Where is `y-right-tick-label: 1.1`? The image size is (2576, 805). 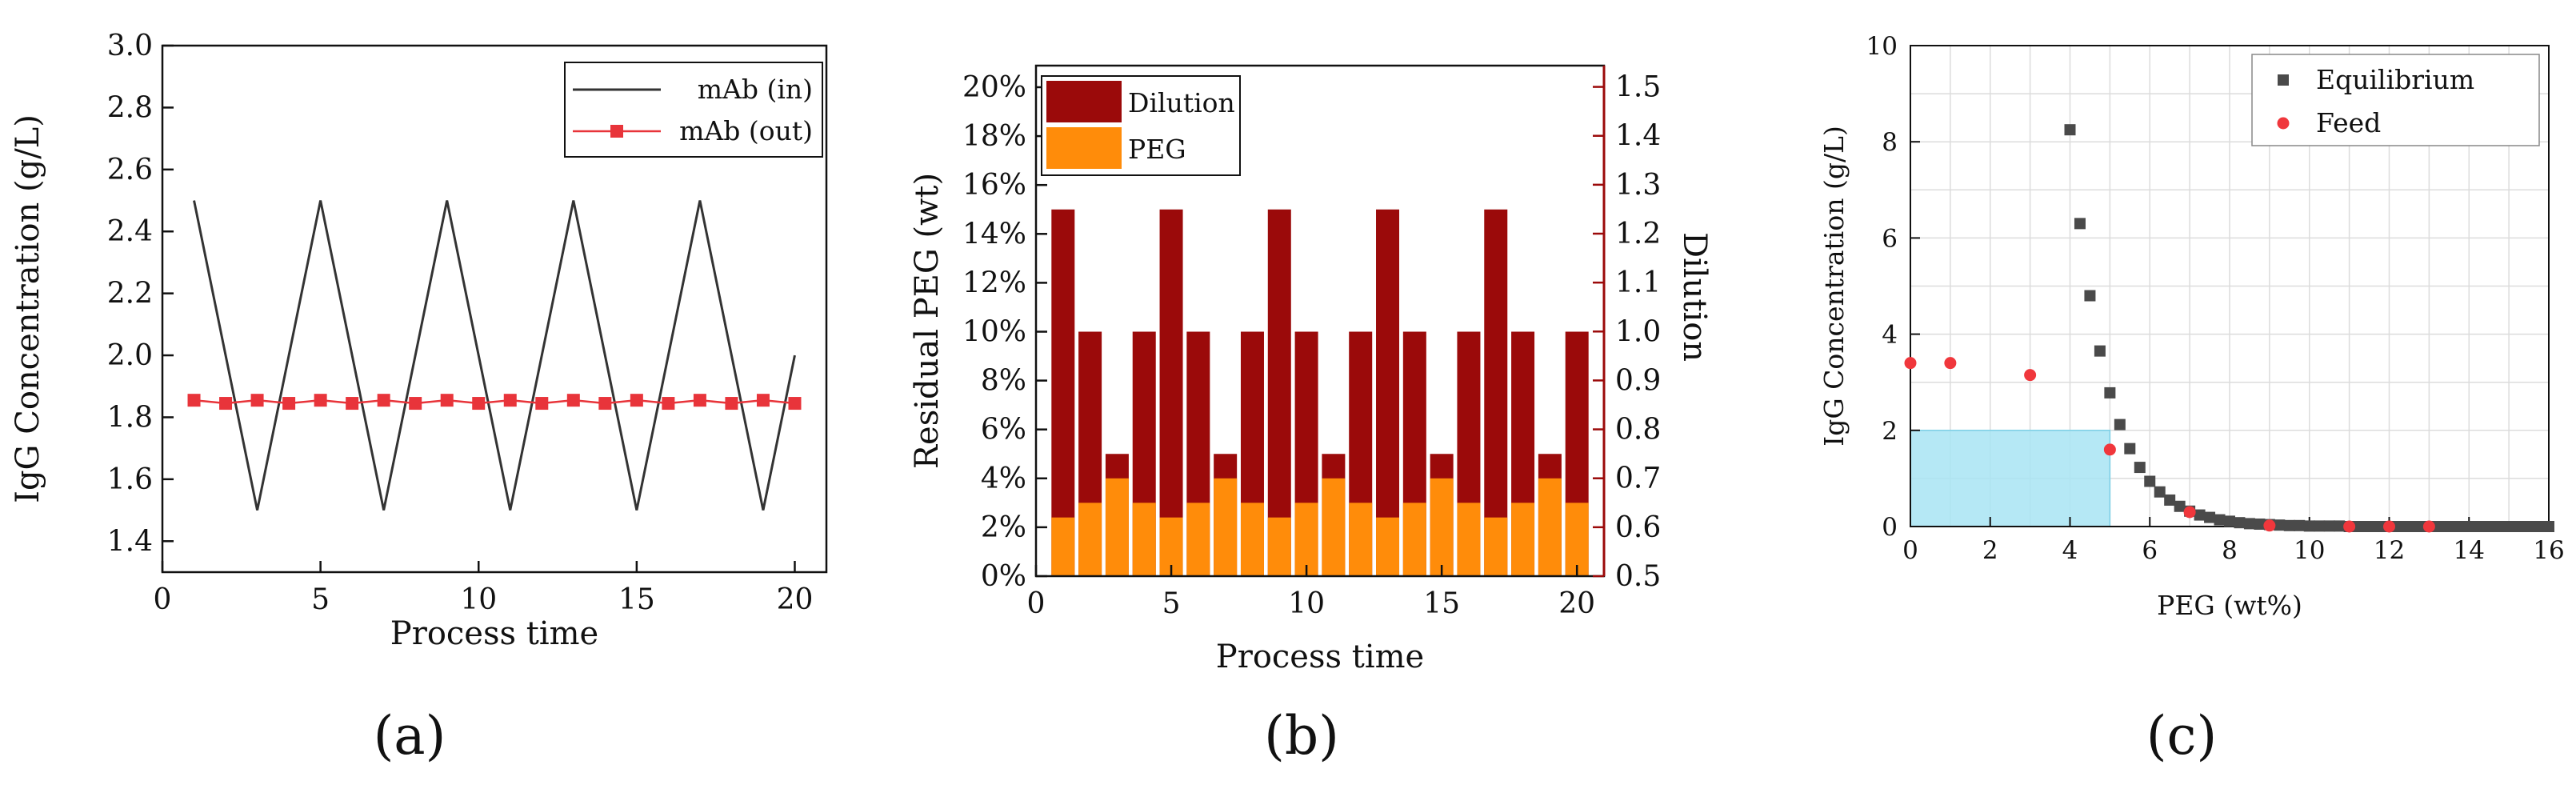 y-right-tick-label: 1.1 is located at coordinates (1638, 282).